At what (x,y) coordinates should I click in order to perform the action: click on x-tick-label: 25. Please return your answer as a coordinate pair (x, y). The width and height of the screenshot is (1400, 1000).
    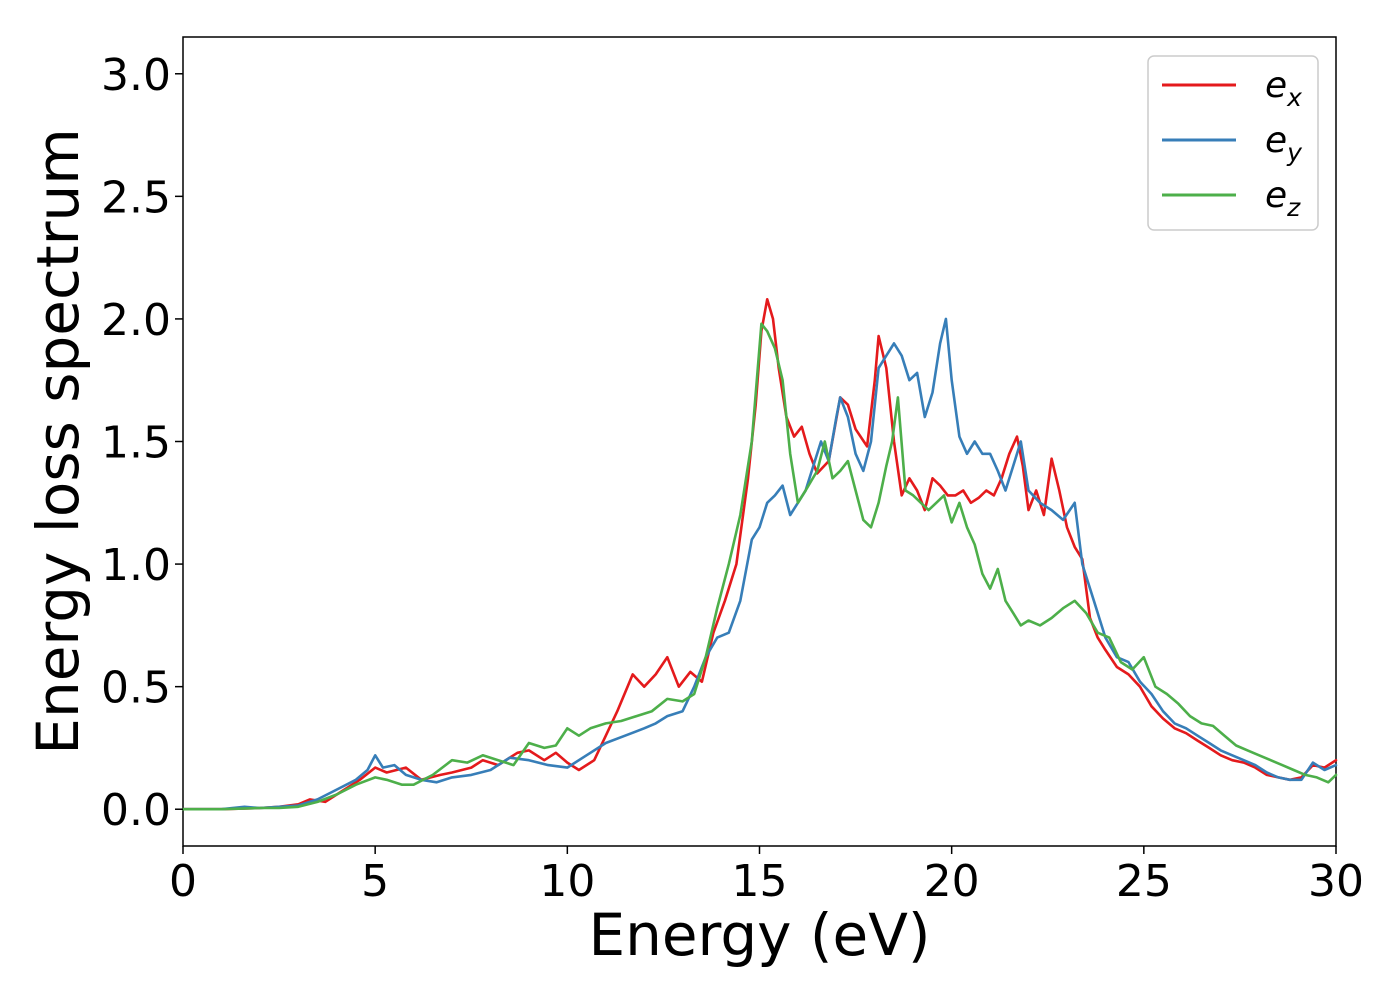
    Looking at the image, I should click on (1144, 881).